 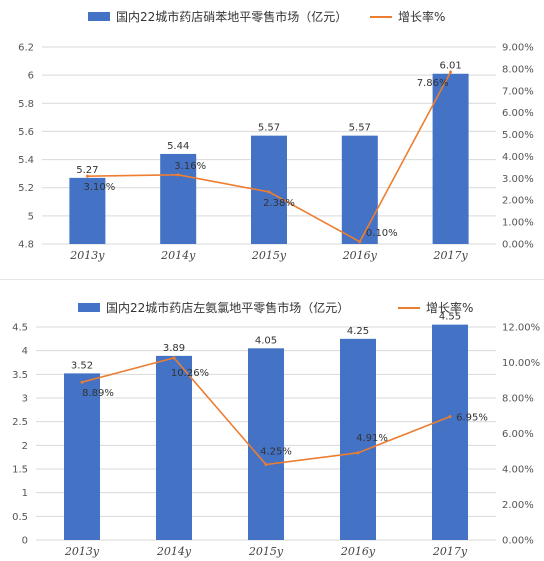 What do you see at coordinates (26, 245) in the screenshot?
I see `y-tick-label: 4.8` at bounding box center [26, 245].